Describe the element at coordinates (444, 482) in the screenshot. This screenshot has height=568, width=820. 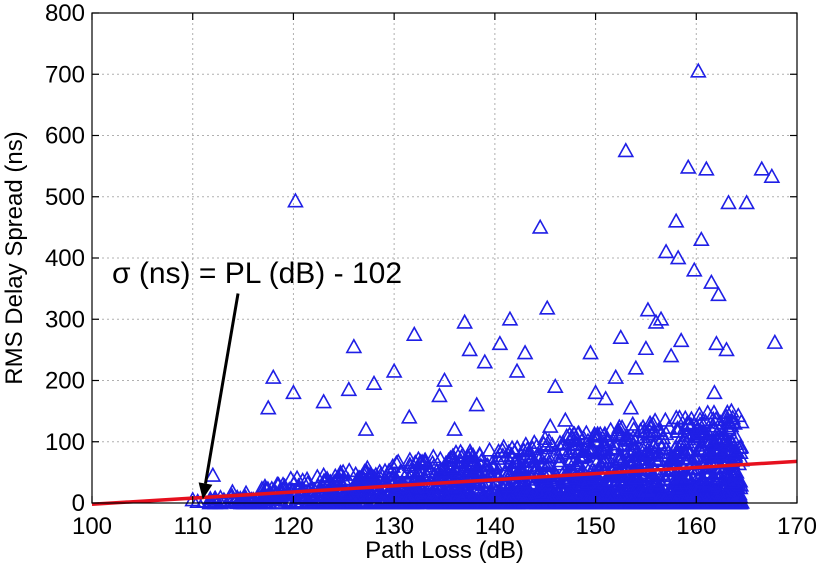
I see `fit-line` at that location.